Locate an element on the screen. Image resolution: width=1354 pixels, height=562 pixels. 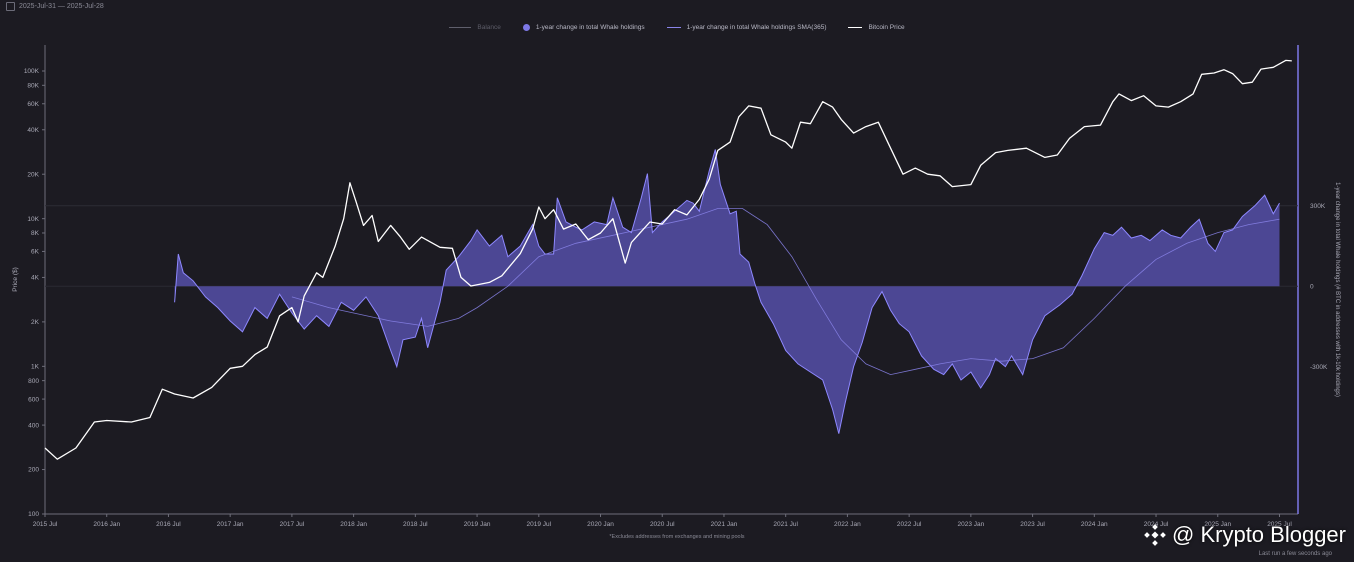
x-tick-label: 2018 Jan is located at coordinates (353, 524).